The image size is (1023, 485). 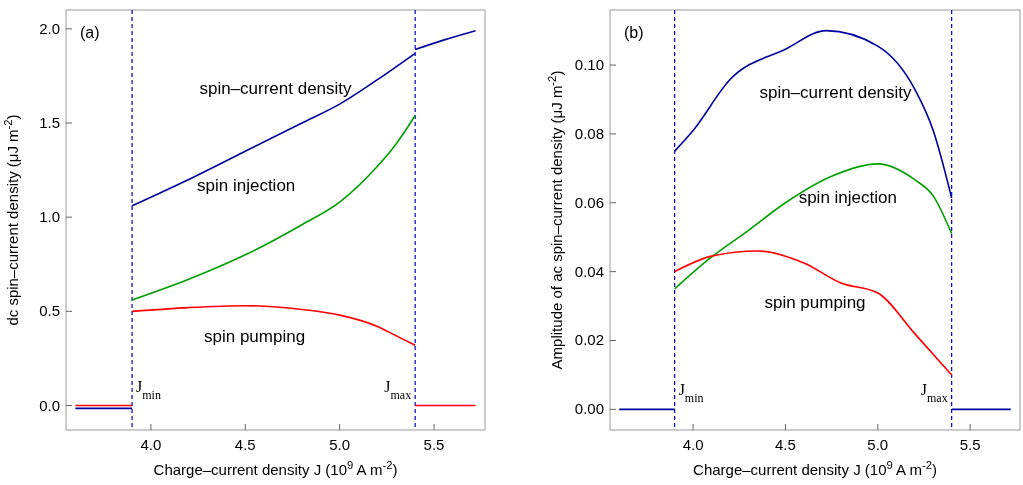 What do you see at coordinates (49, 122) in the screenshot?
I see `y-tick-label: 1.5` at bounding box center [49, 122].